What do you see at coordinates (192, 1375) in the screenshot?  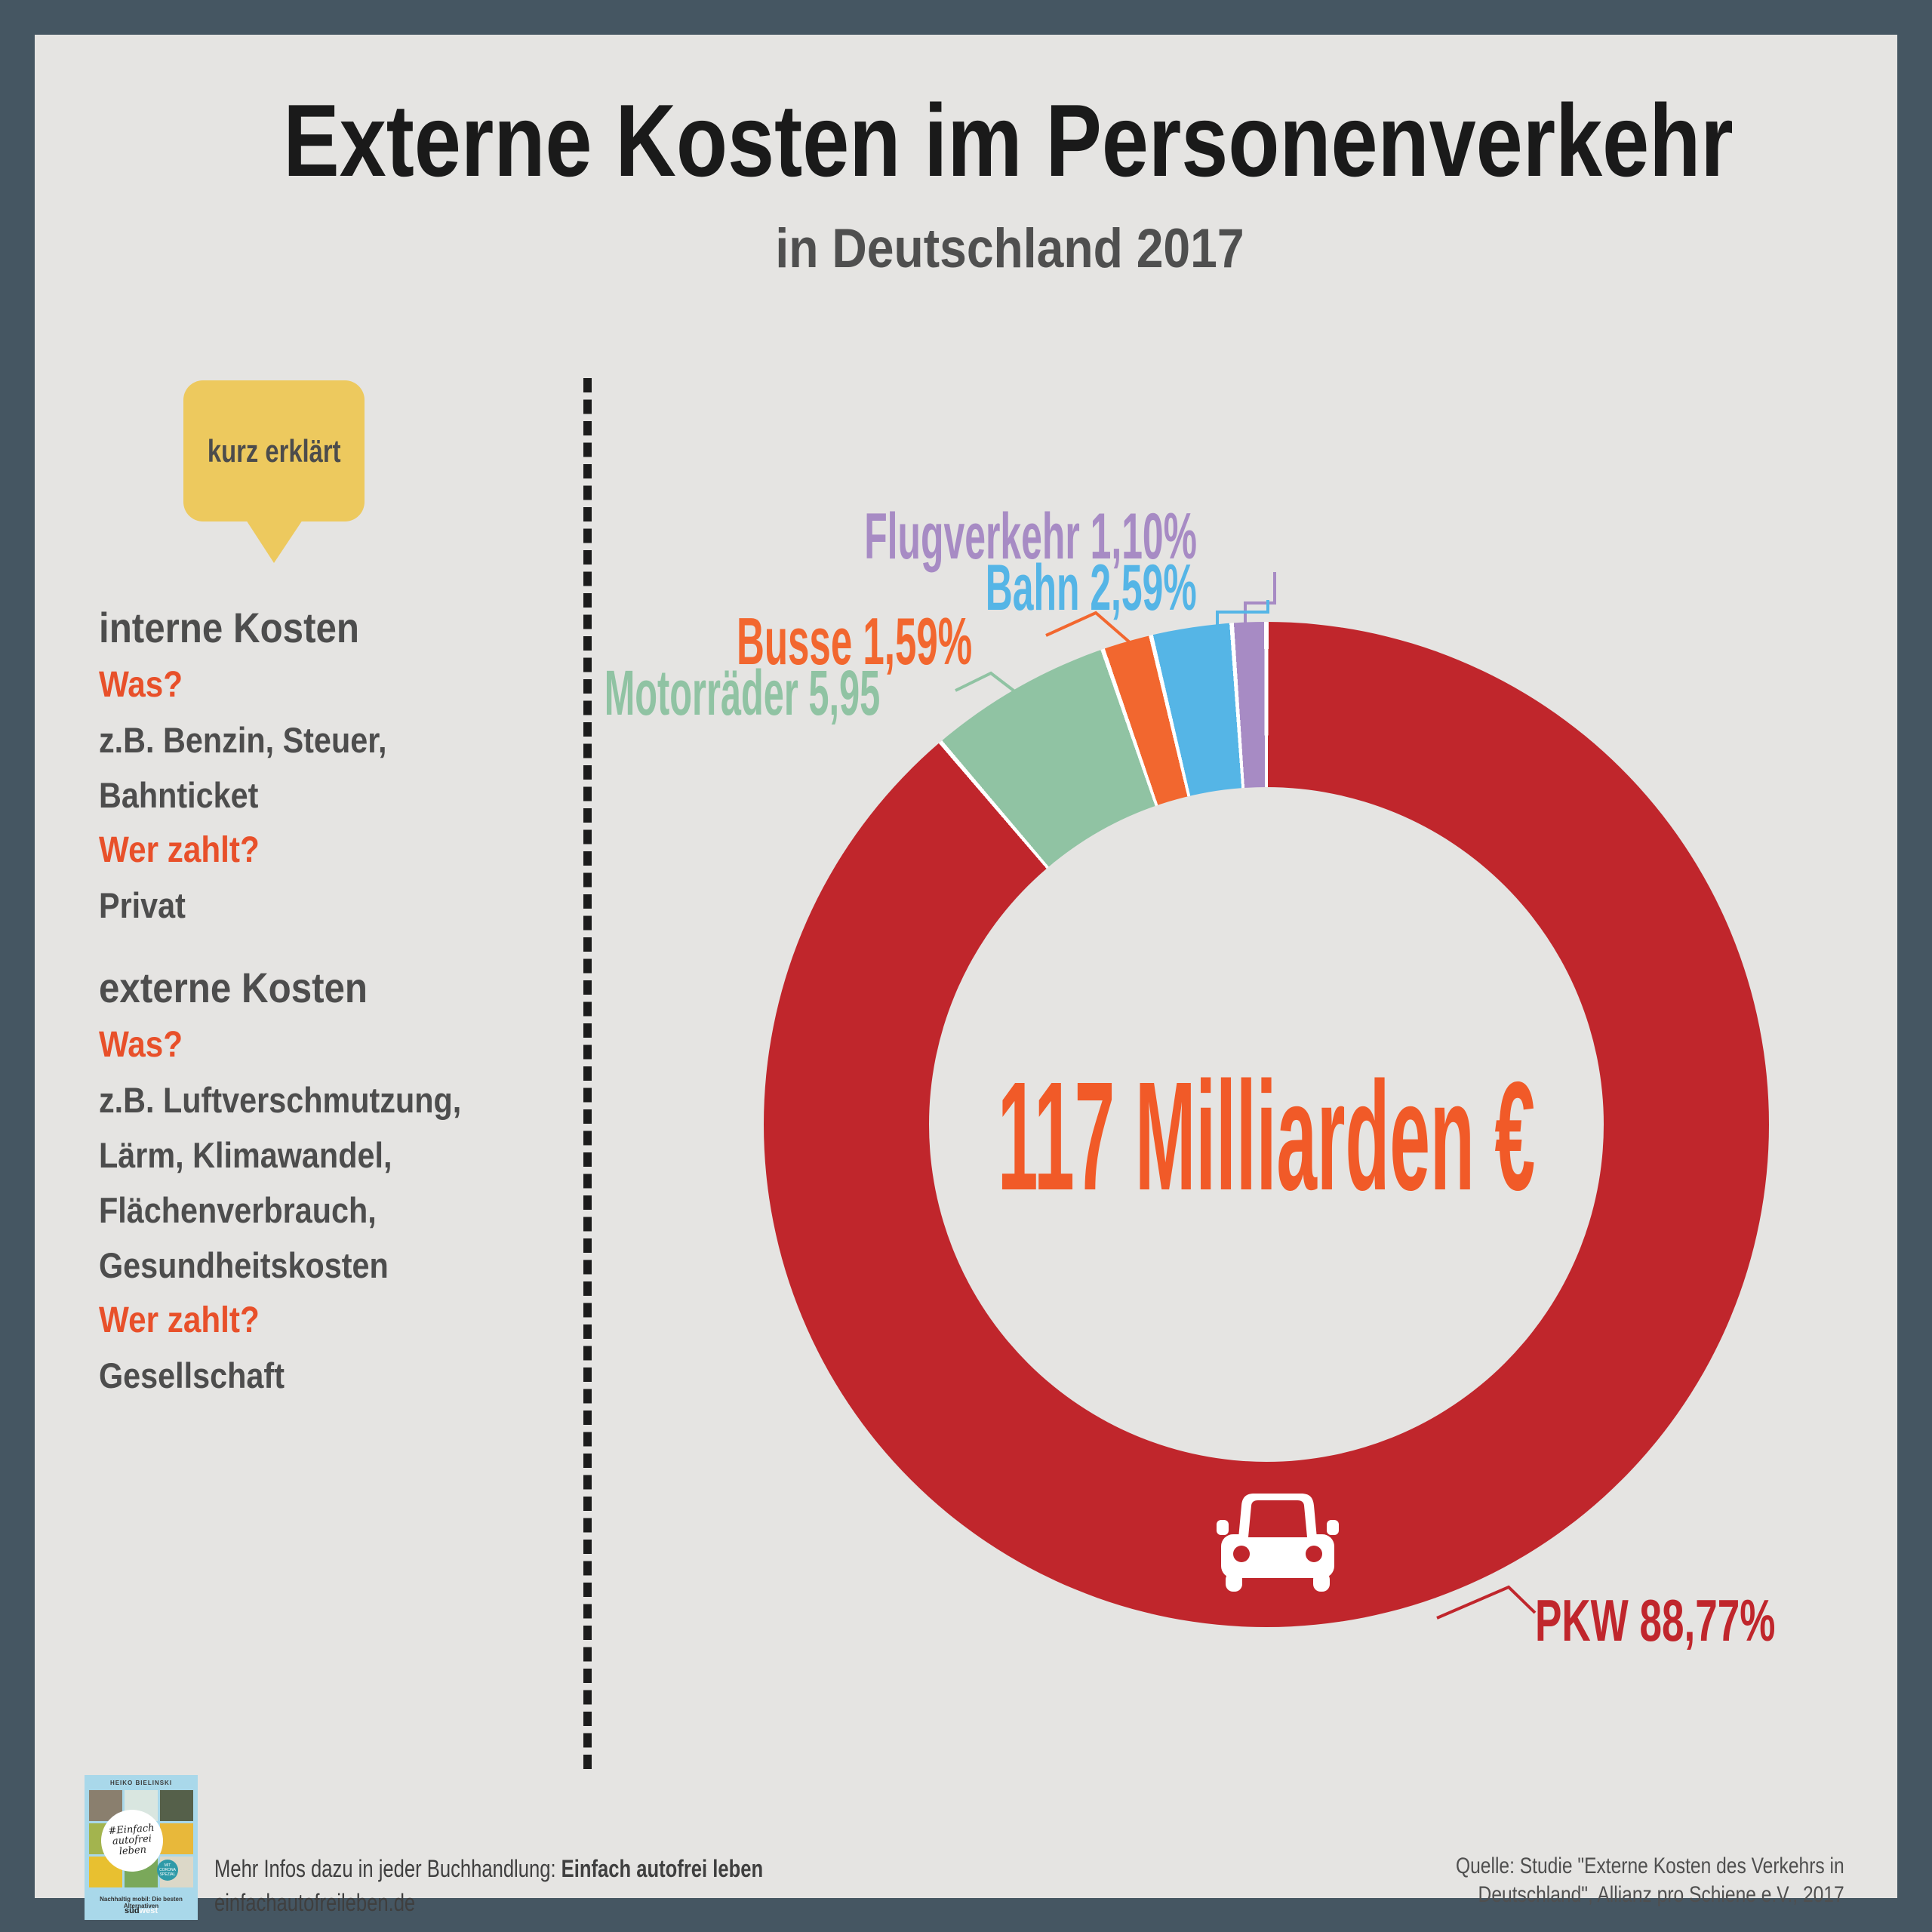 I see `sidebar-line: Gesellschaft` at bounding box center [192, 1375].